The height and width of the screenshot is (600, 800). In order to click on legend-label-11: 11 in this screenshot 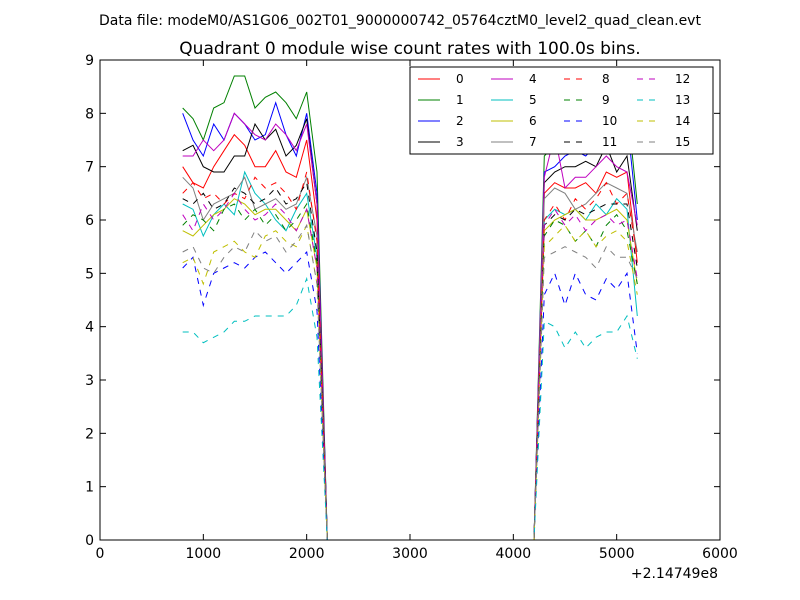, I will do `click(609, 142)`.